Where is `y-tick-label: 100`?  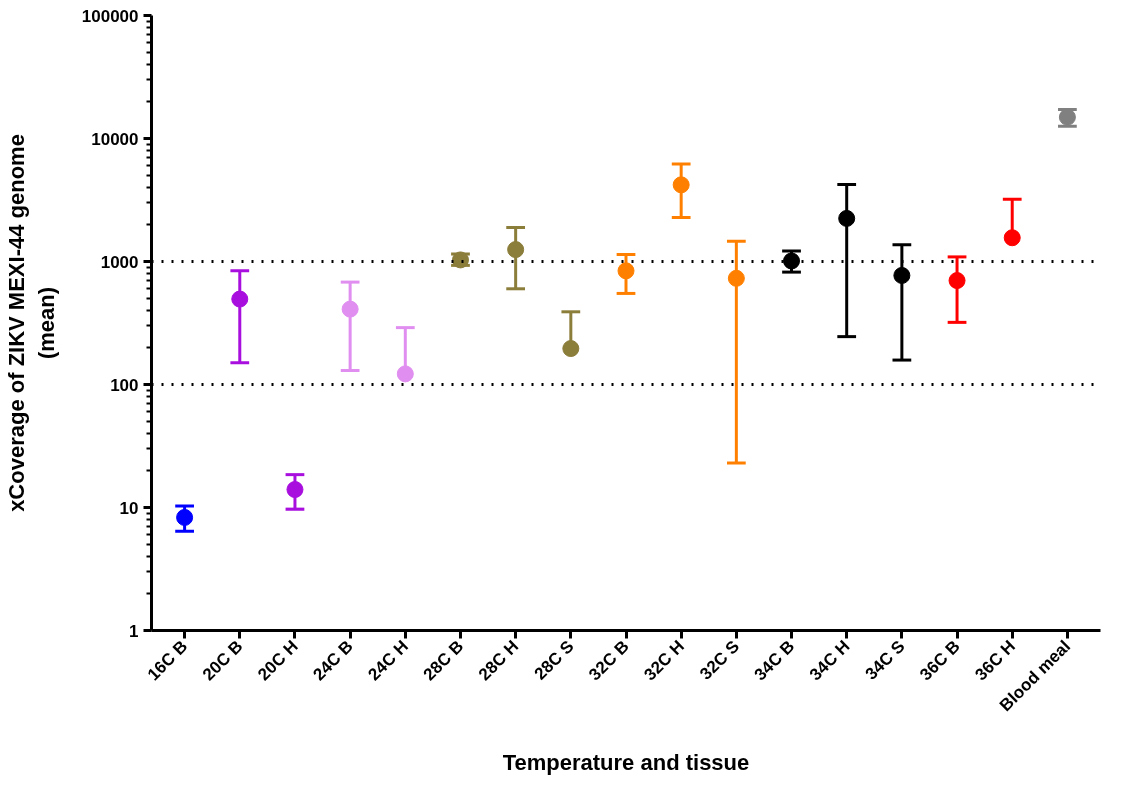
y-tick-label: 100 is located at coordinates (124, 385).